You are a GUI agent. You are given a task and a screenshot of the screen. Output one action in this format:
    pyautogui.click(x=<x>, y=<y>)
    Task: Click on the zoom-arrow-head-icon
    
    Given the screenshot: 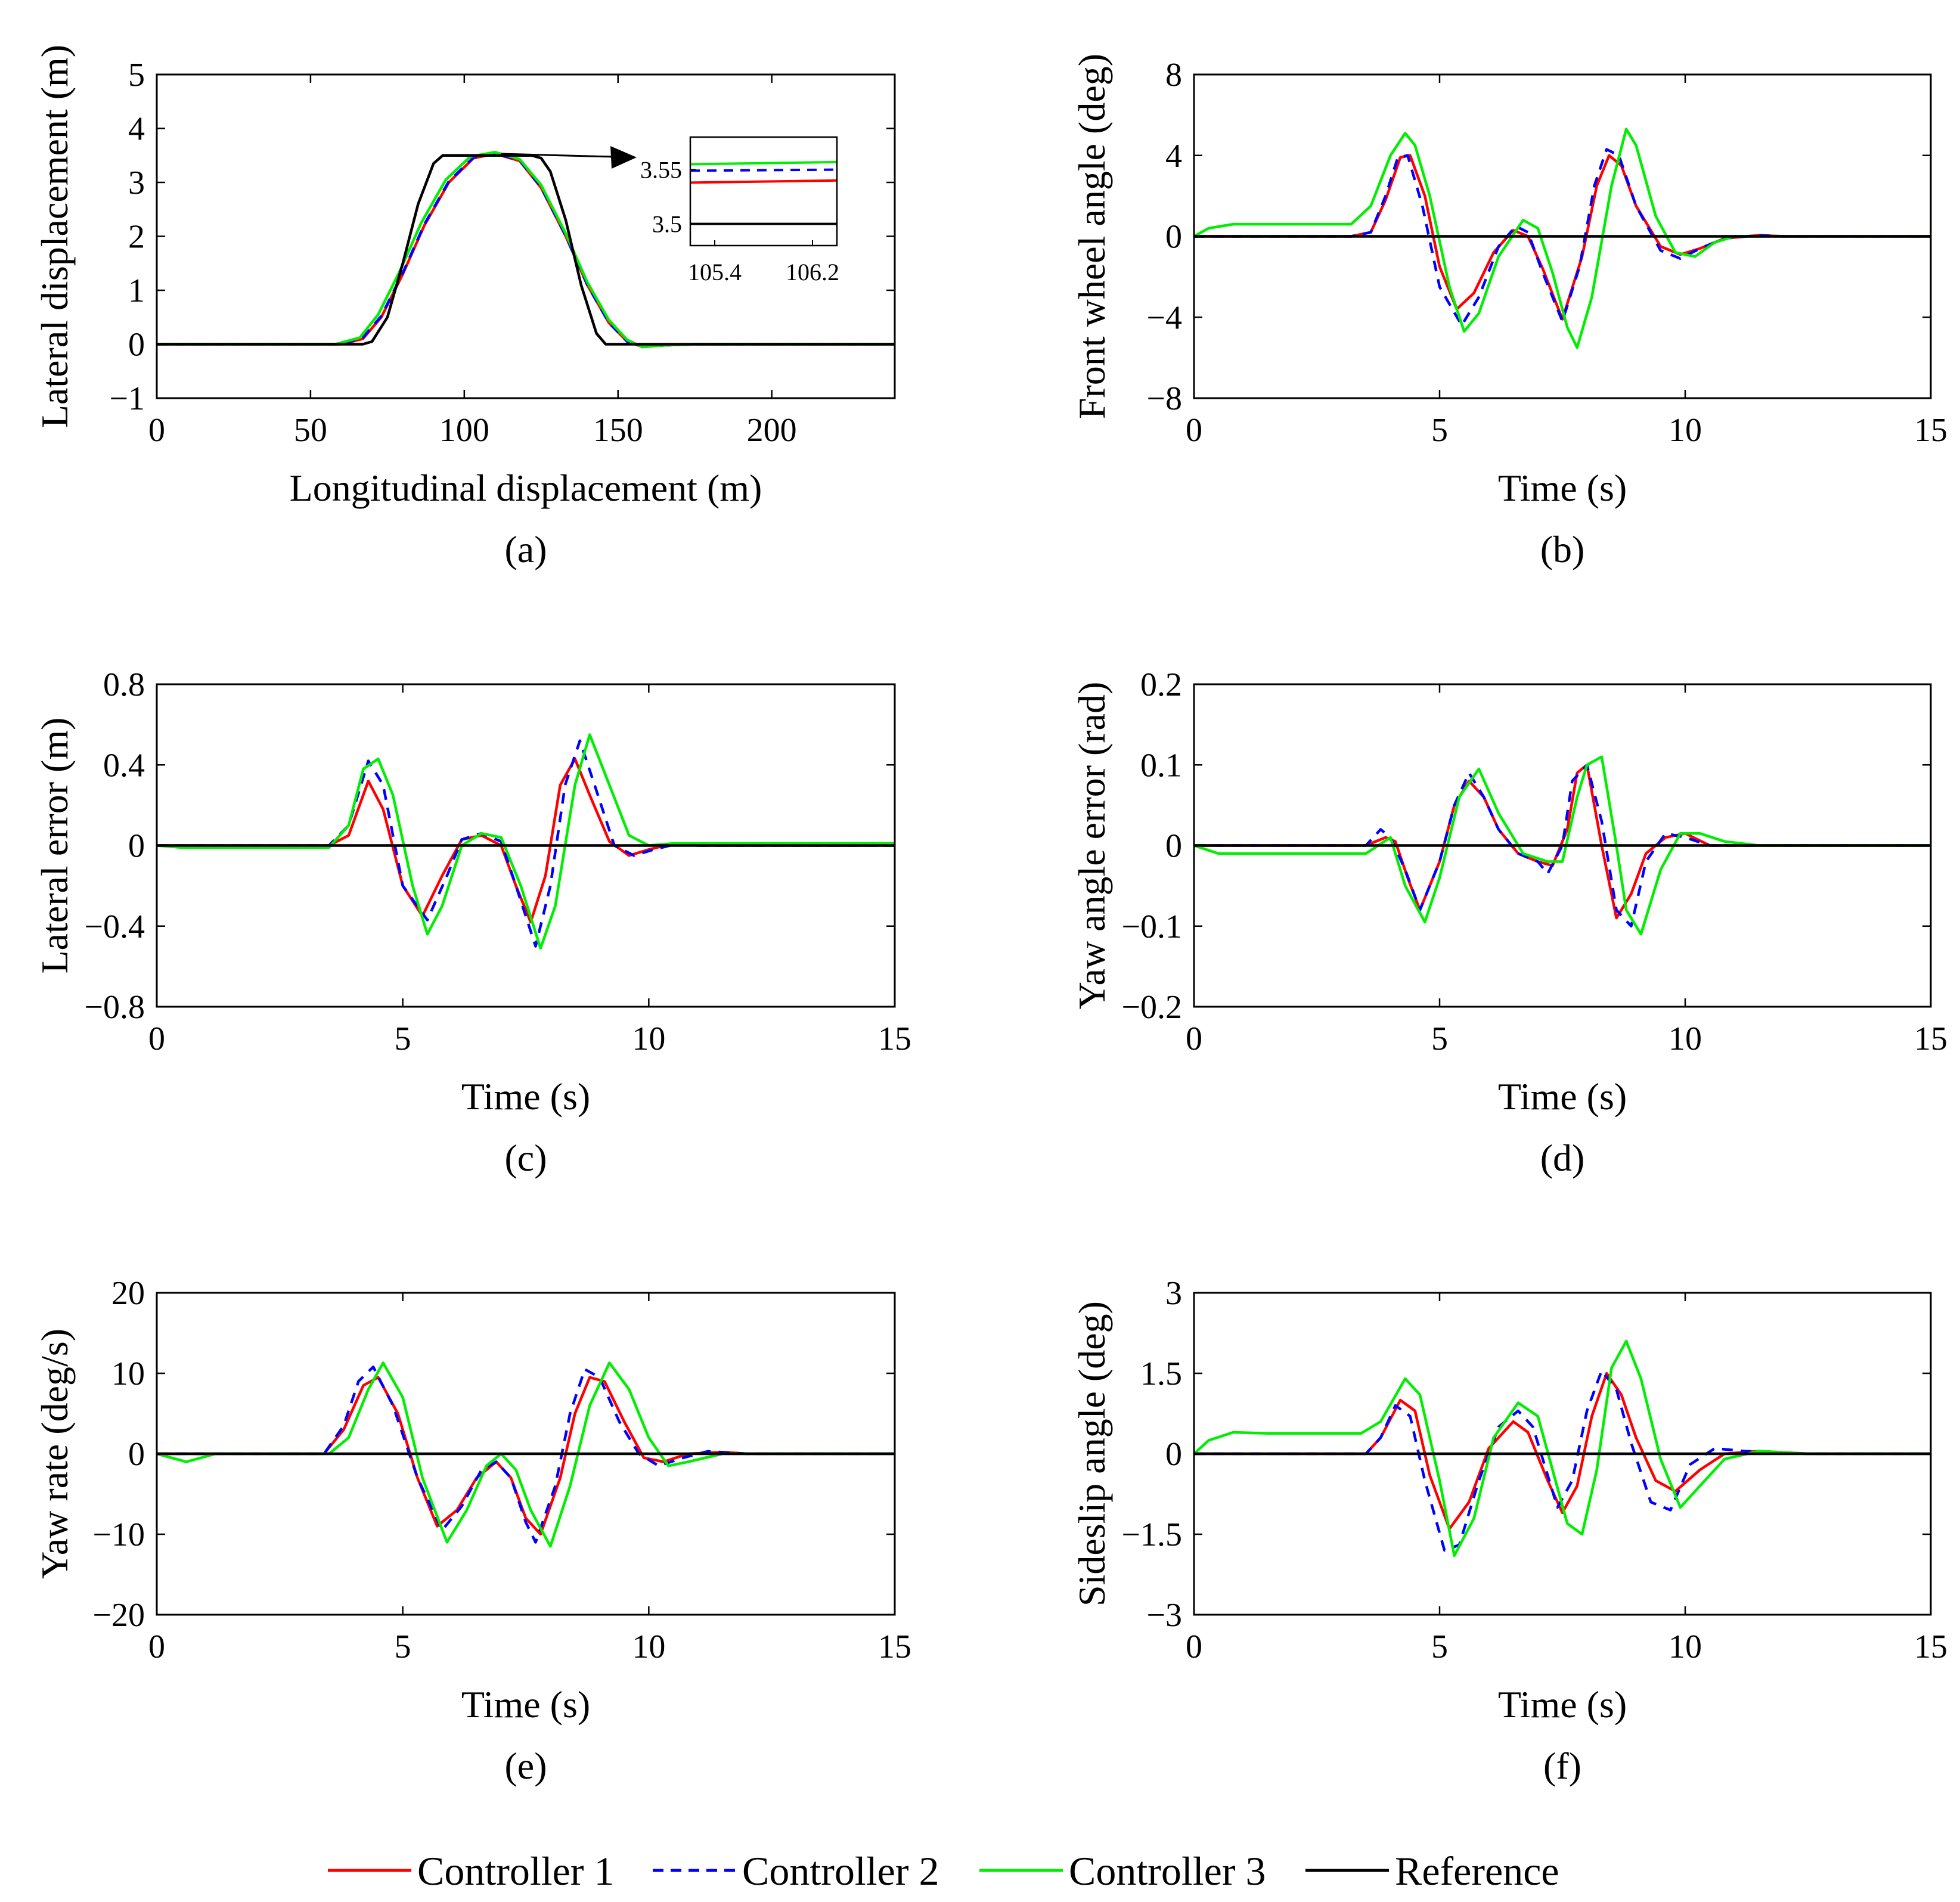 What is the action you would take?
    pyautogui.click(x=624, y=157)
    